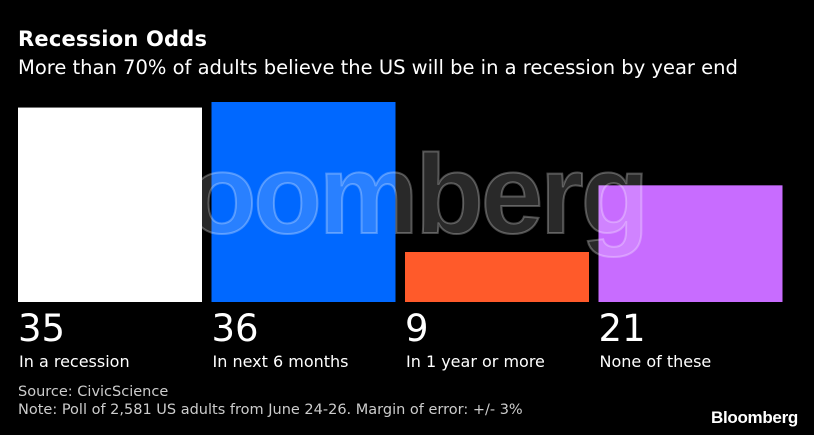  Describe the element at coordinates (113, 39) in the screenshot. I see `chart-title: Recession Odds` at that location.